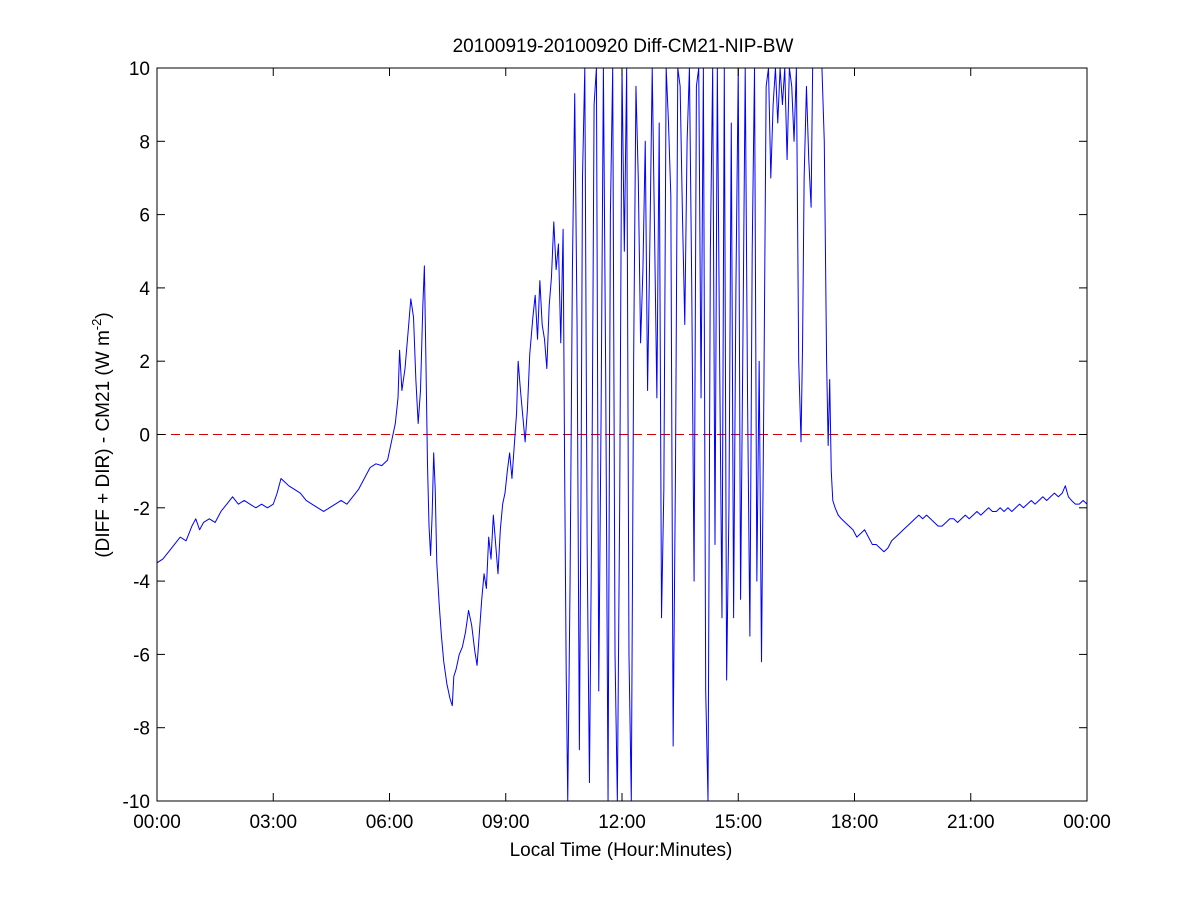  What do you see at coordinates (390, 822) in the screenshot?
I see `x-tick-label: 06:00` at bounding box center [390, 822].